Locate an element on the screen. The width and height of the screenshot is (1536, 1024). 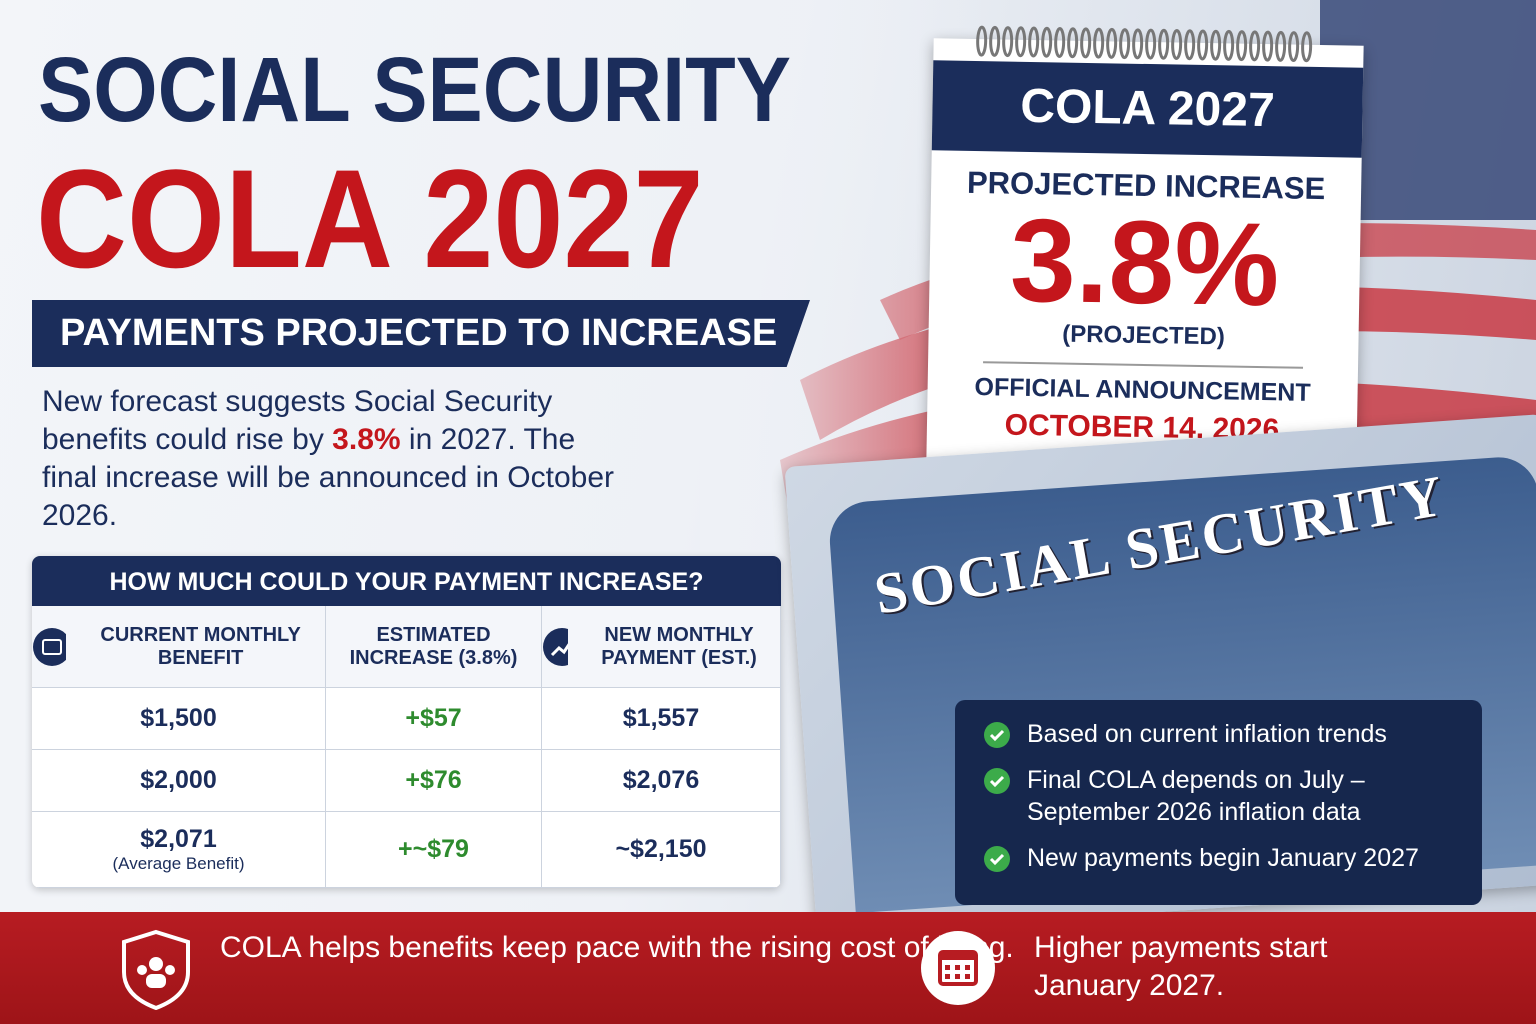
banner: PAYMENTS PROJECTED TO INCREASE is located at coordinates (421, 333).